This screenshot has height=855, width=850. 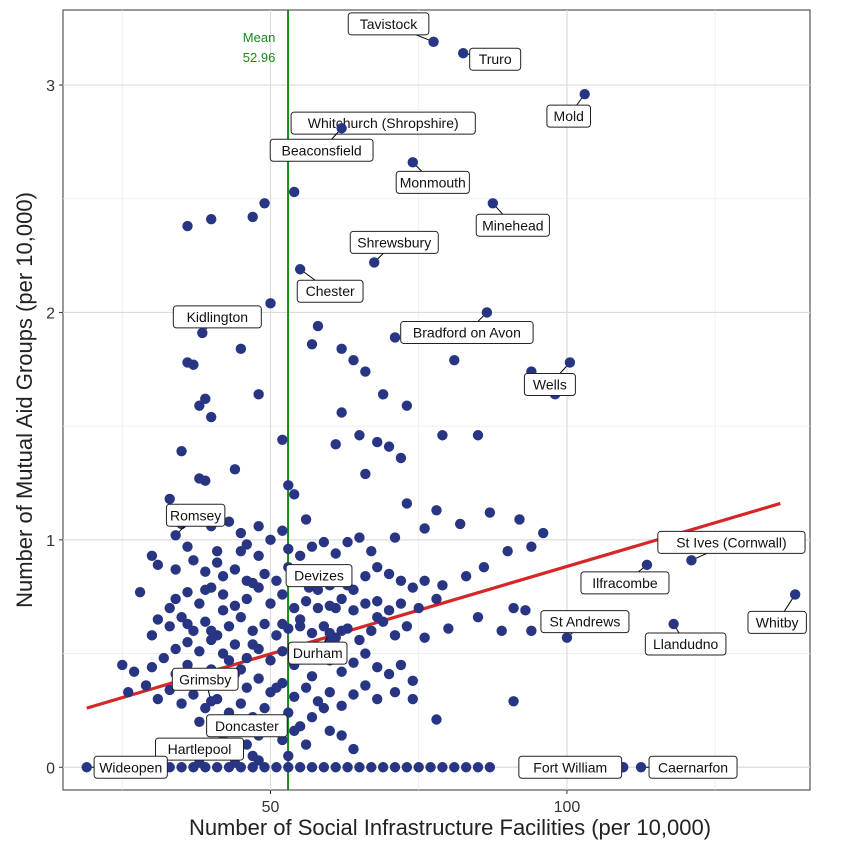 I want to click on labeled-point: Truro, so click(x=489, y=59).